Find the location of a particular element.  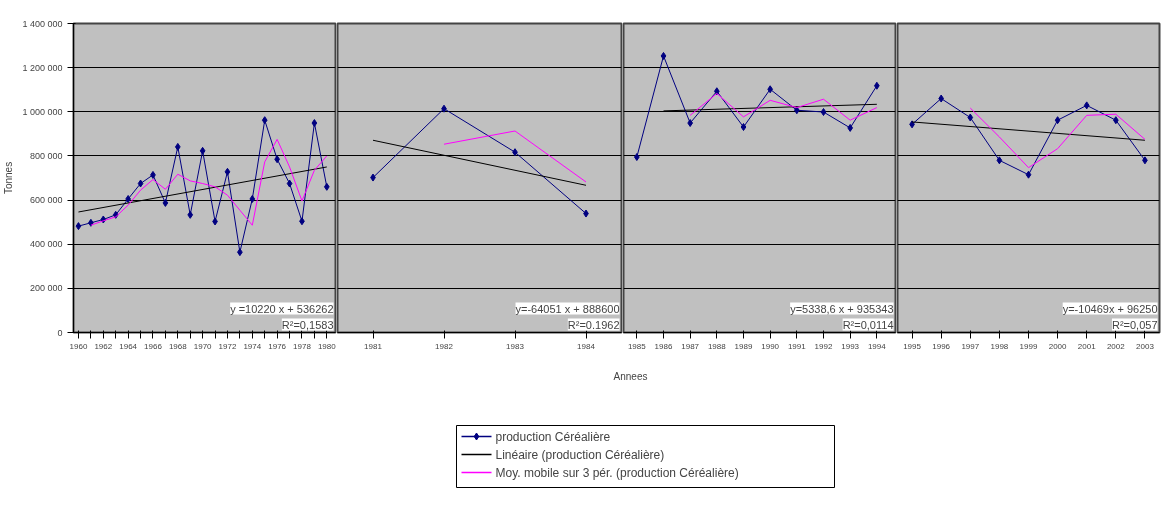

x-tick-label: 2002 is located at coordinates (1116, 346).